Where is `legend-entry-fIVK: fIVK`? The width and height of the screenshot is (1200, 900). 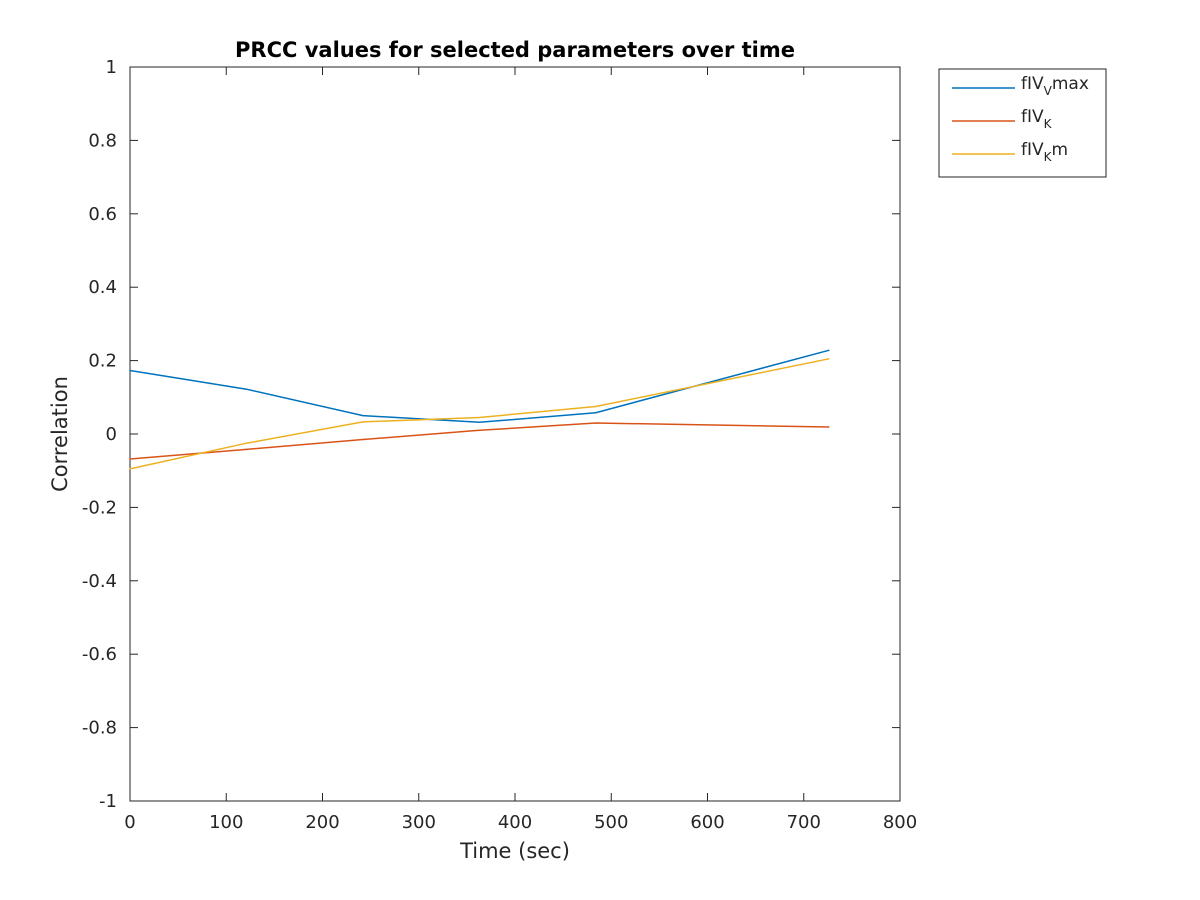
legend-entry-fIVK: fIVK is located at coordinates (1037, 119).